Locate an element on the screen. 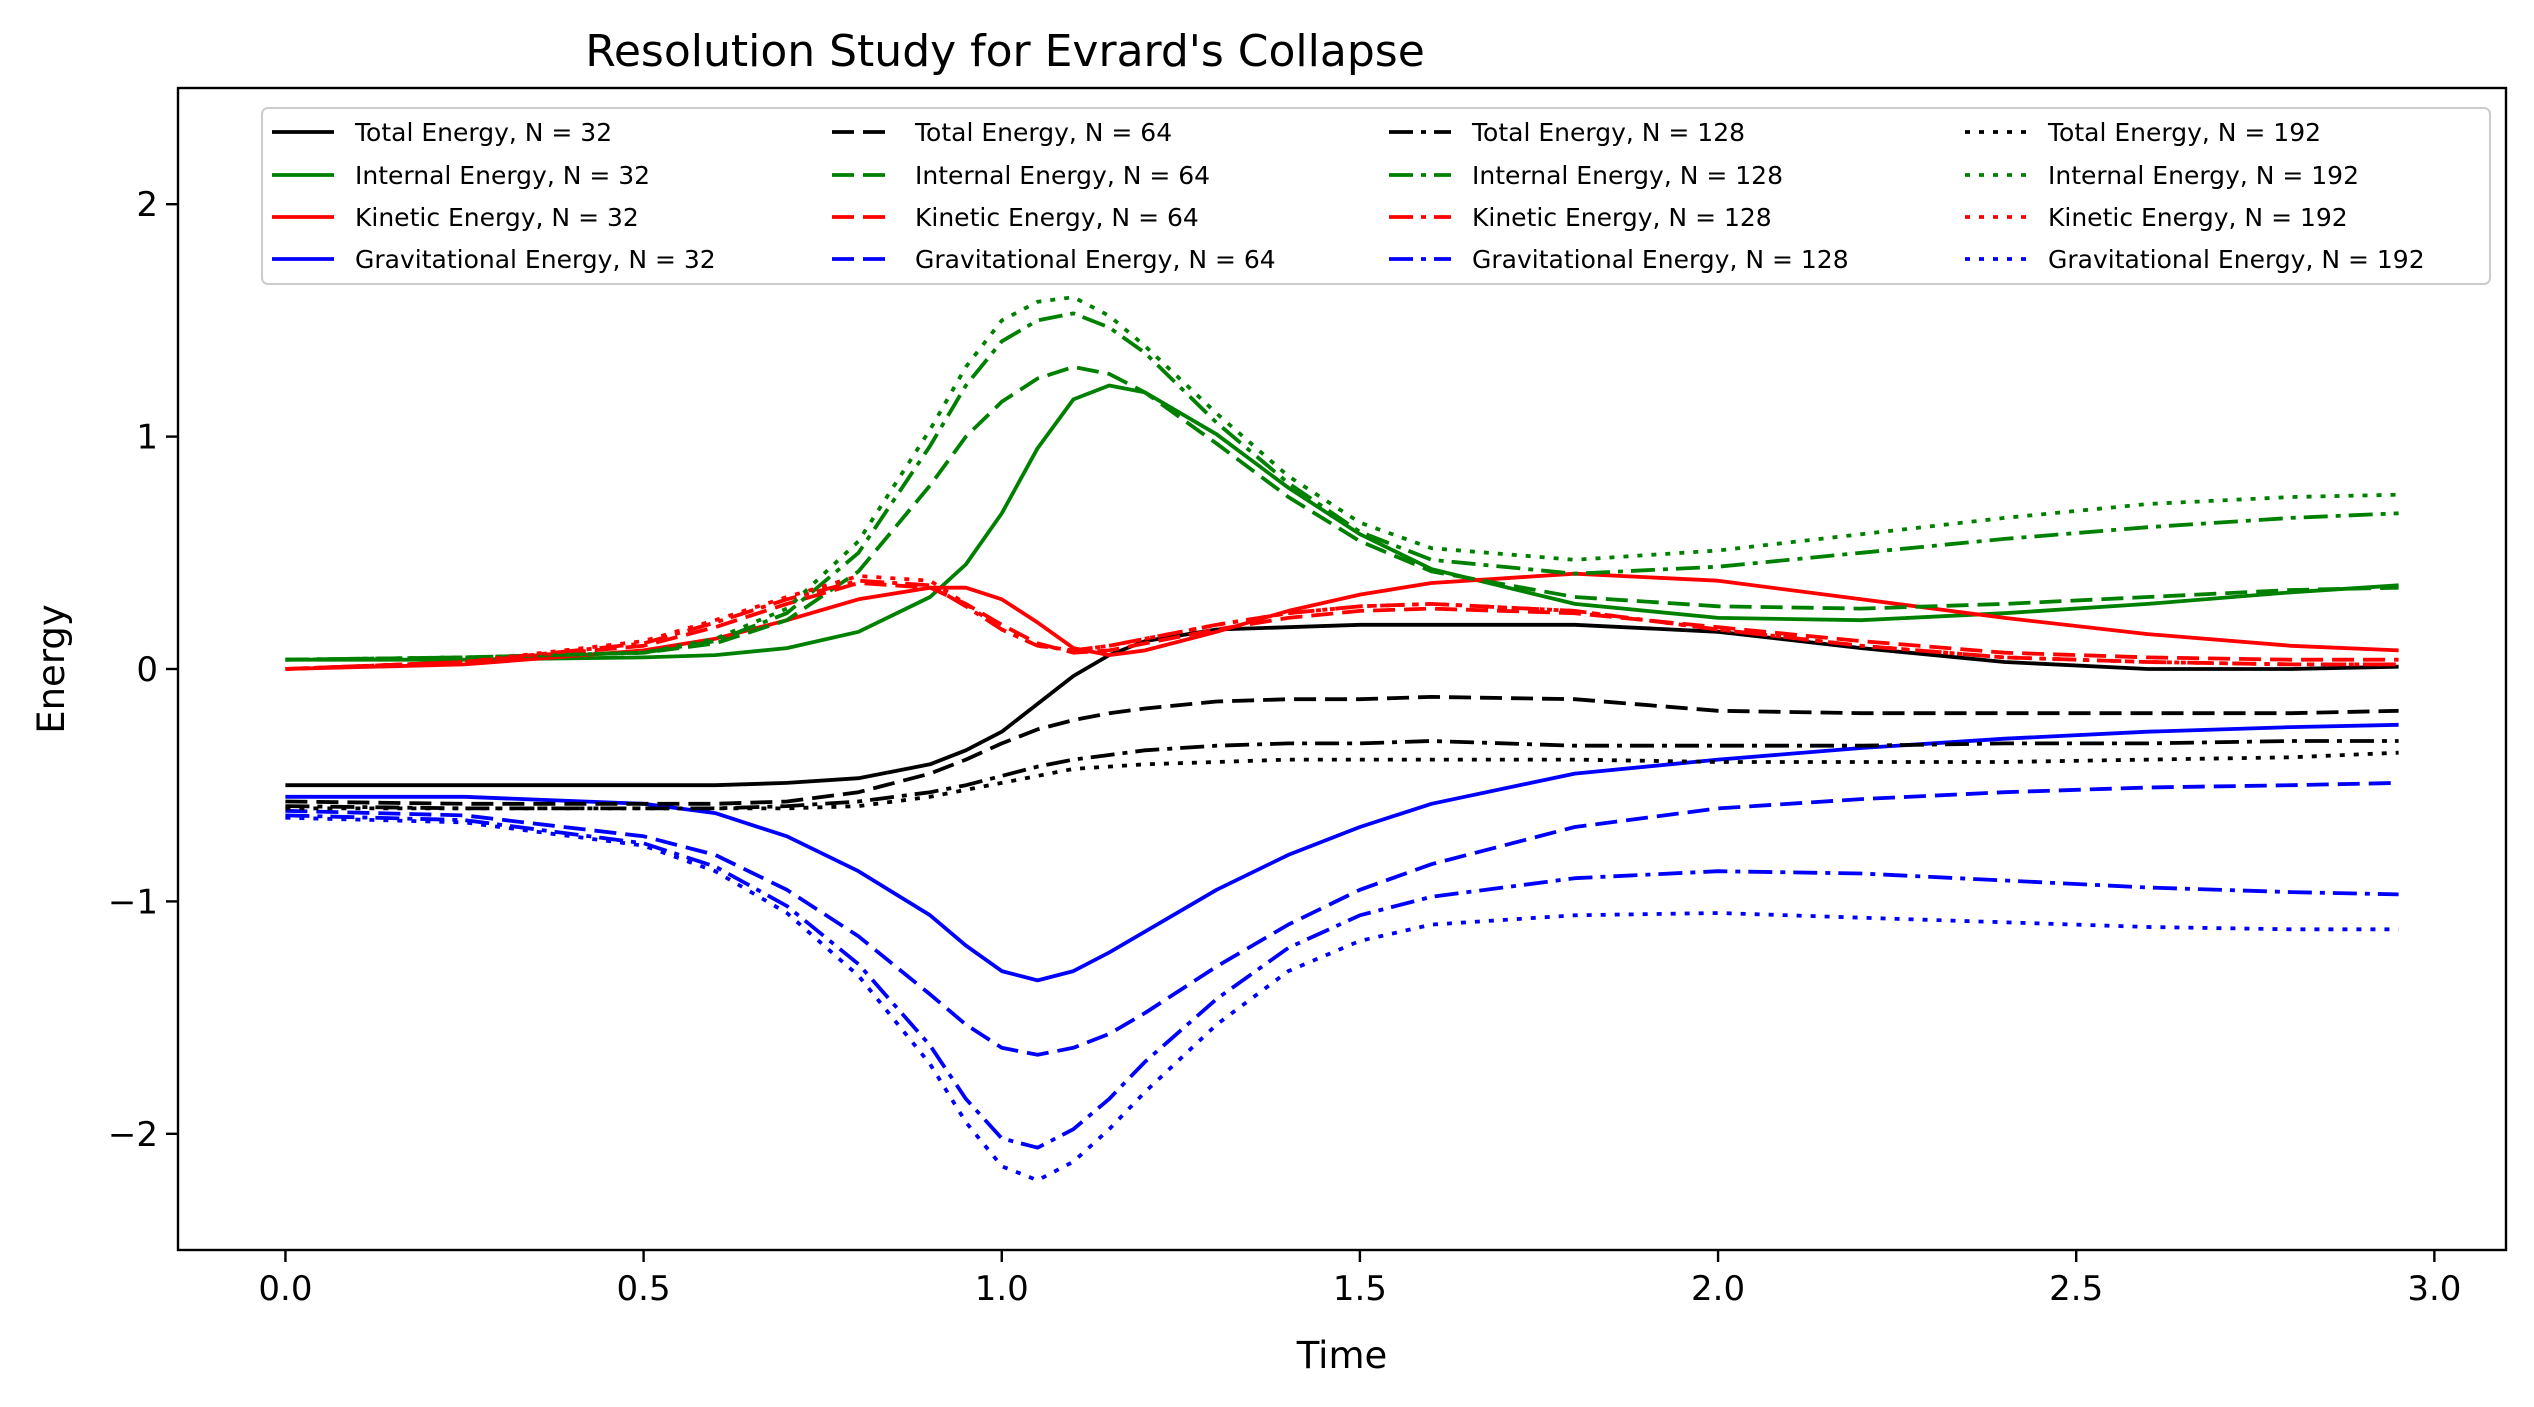 Image resolution: width=2534 pixels, height=1407 pixels. legend-label: Internal Energy, N = 192 is located at coordinates (2203, 175).